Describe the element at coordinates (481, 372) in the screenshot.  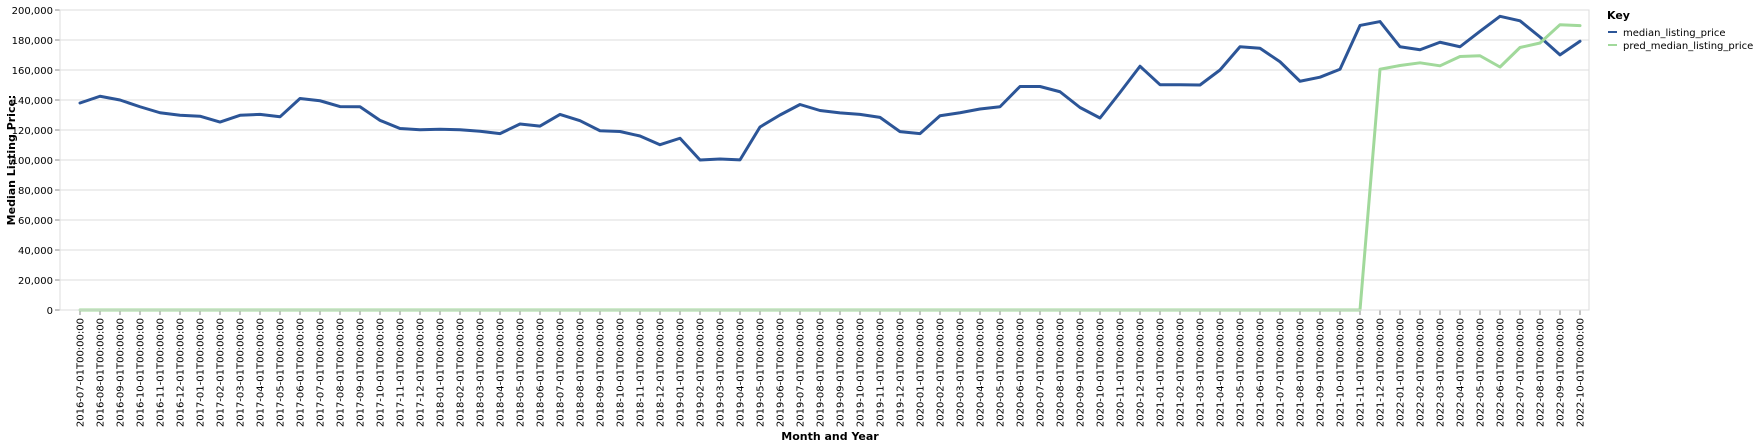
I see `x-tick-label: 2018-03-01T00:00:00` at that location.